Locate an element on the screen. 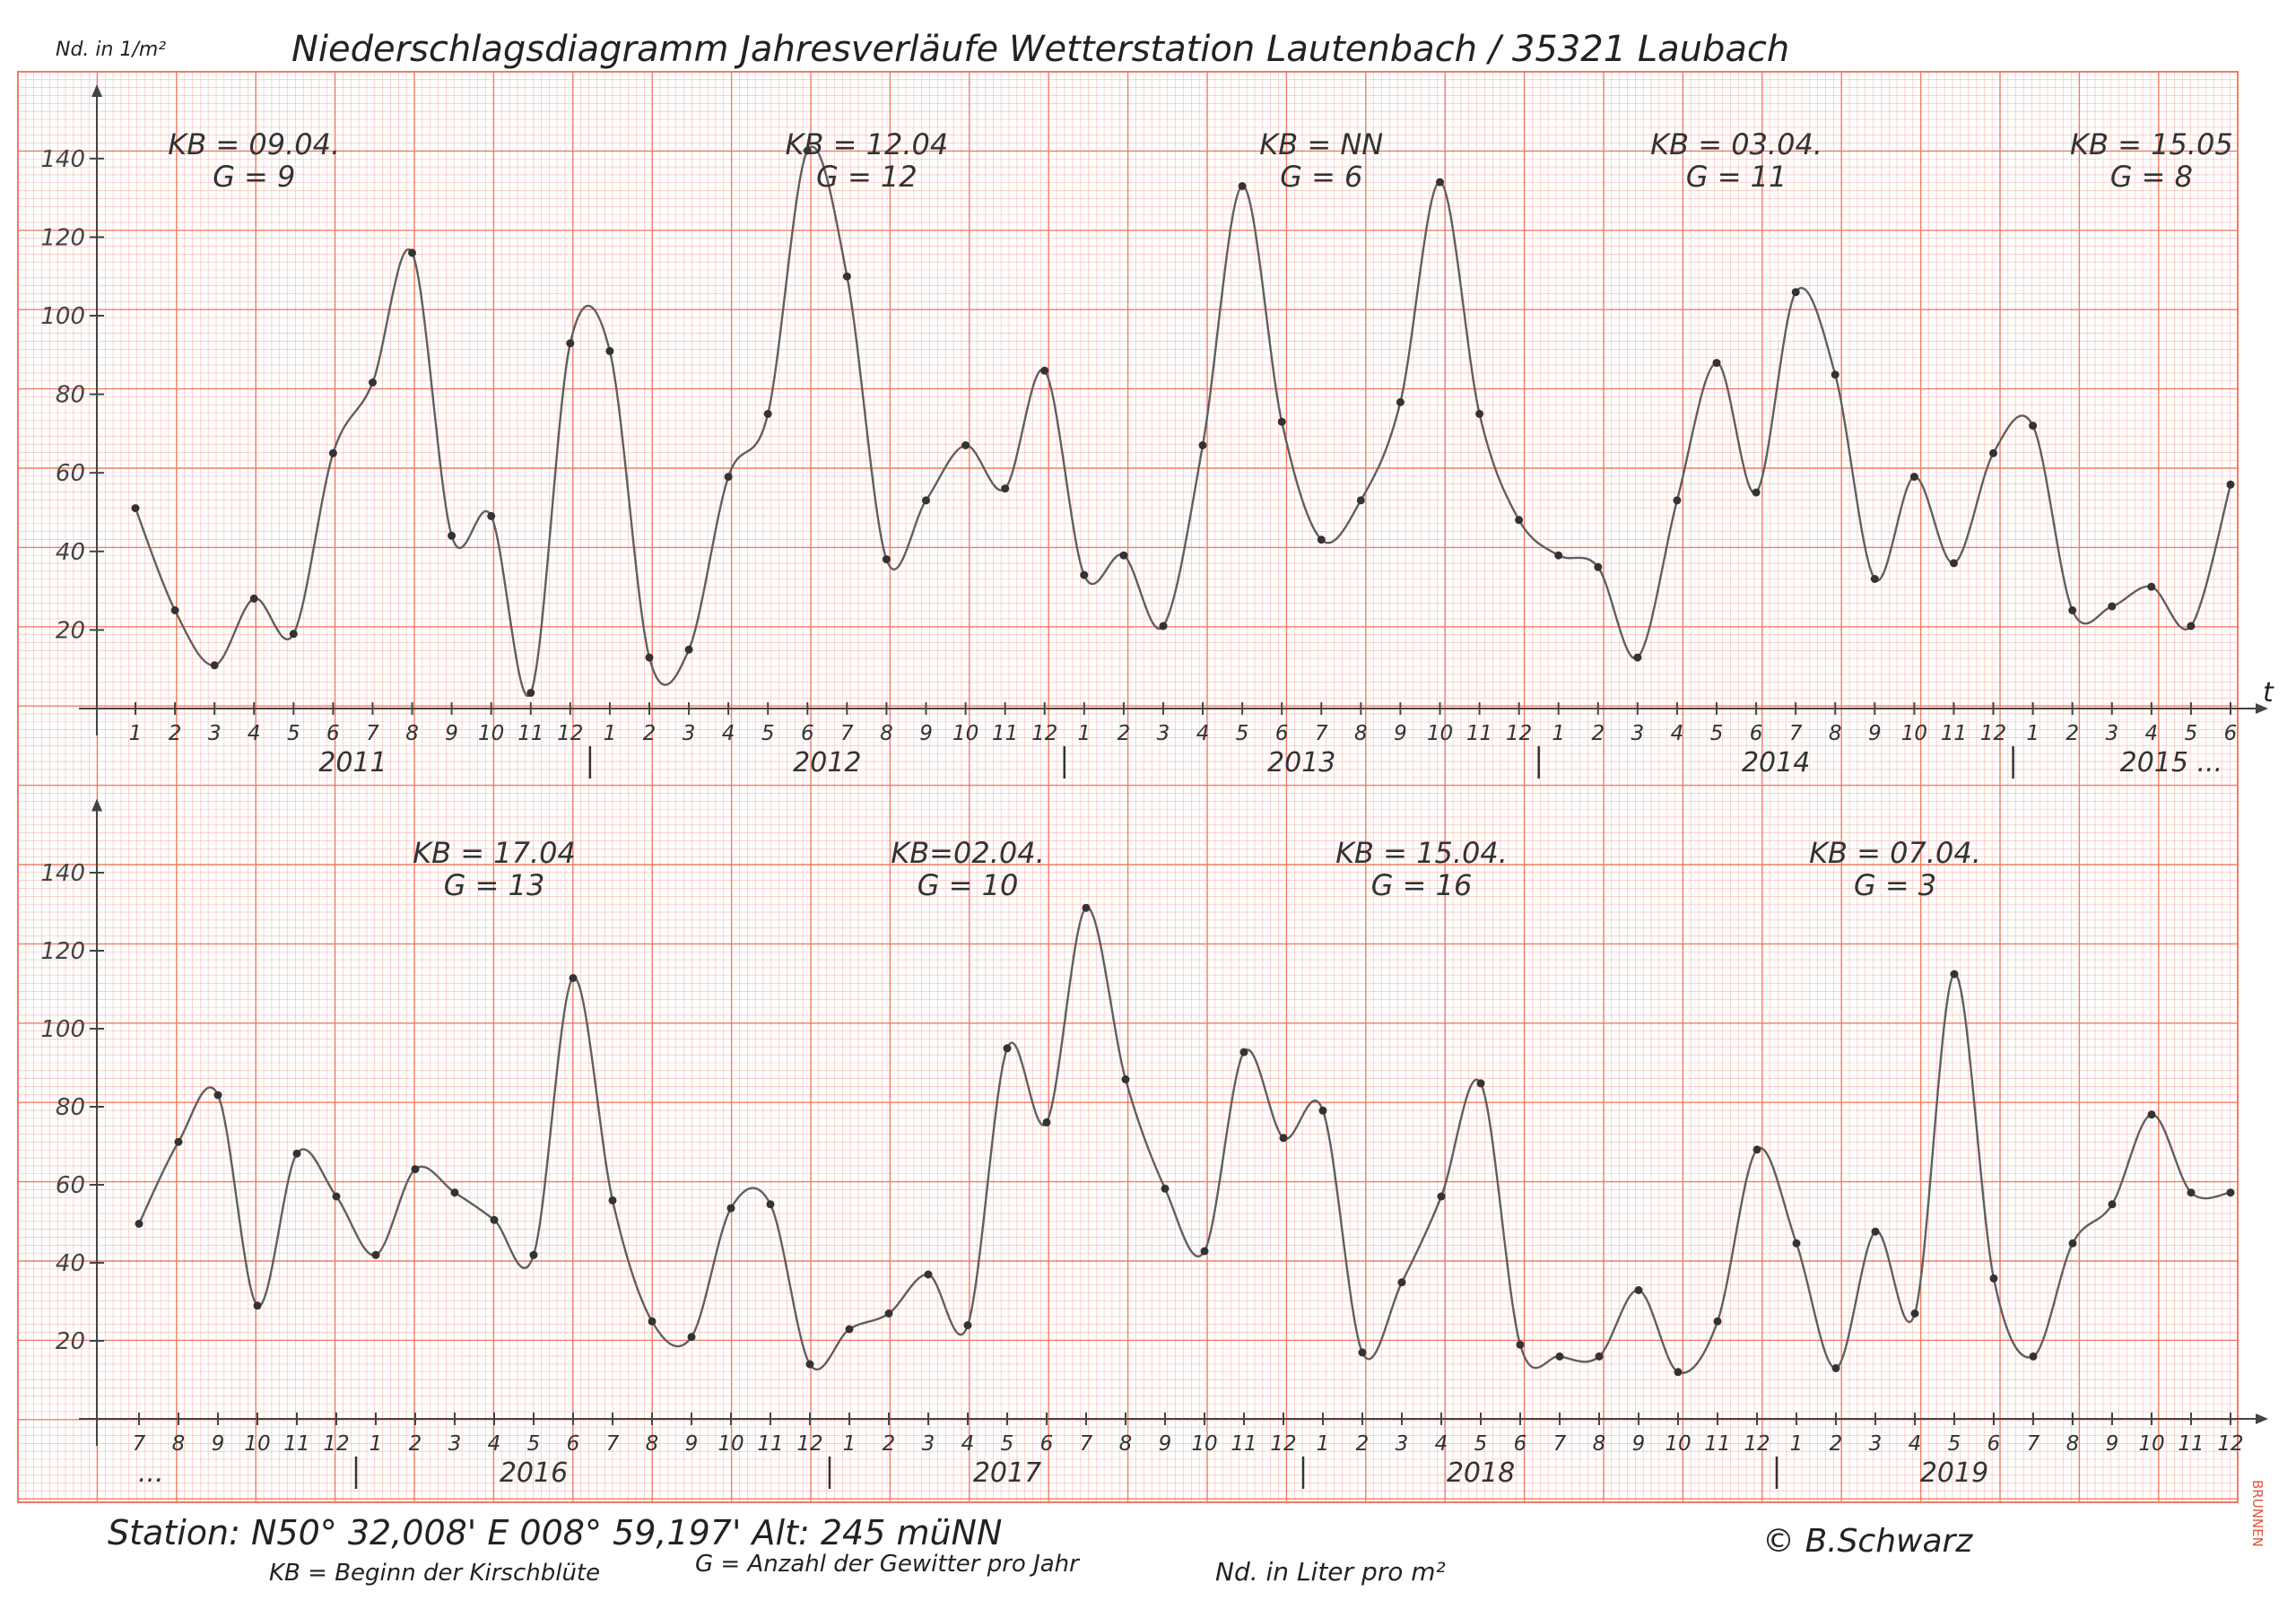 This screenshot has height=1609, width=2296. y-tick-label: 20 is located at coordinates (70, 630).